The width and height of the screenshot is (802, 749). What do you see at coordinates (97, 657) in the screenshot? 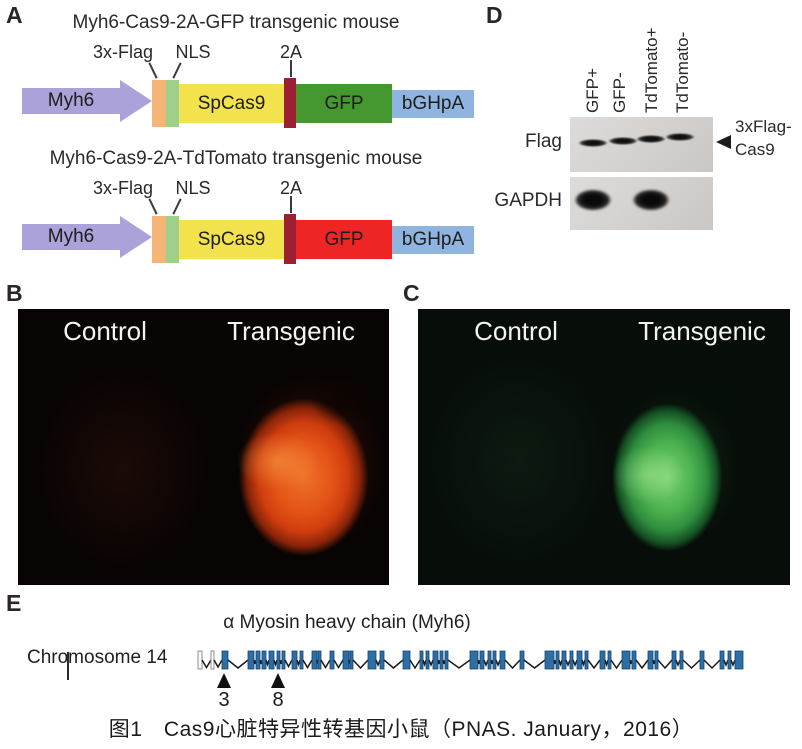
I see `chromosome-label: Chromosome 14` at bounding box center [97, 657].